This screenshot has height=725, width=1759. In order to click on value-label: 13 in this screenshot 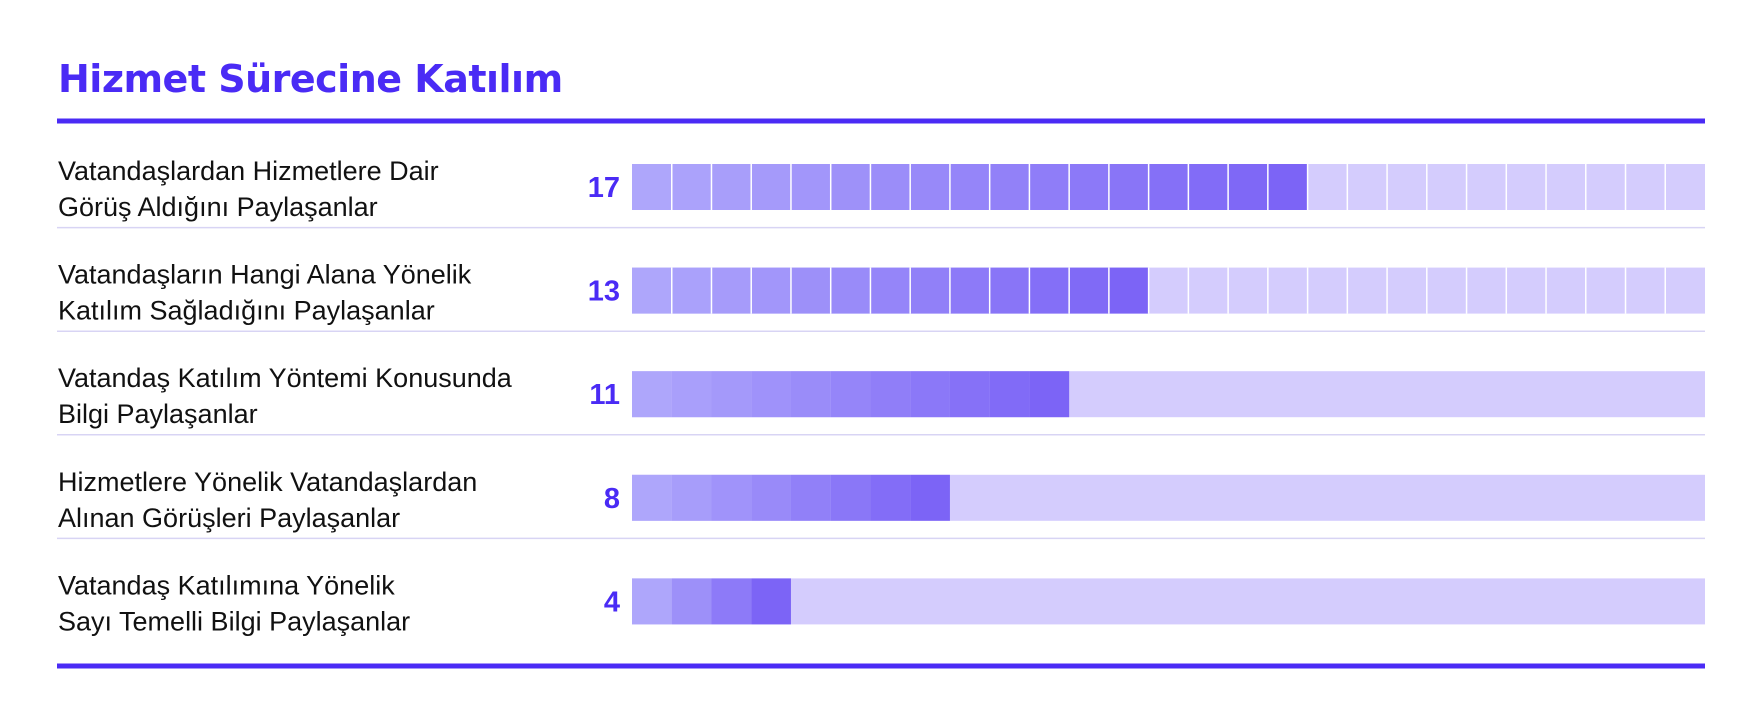, I will do `click(604, 292)`.